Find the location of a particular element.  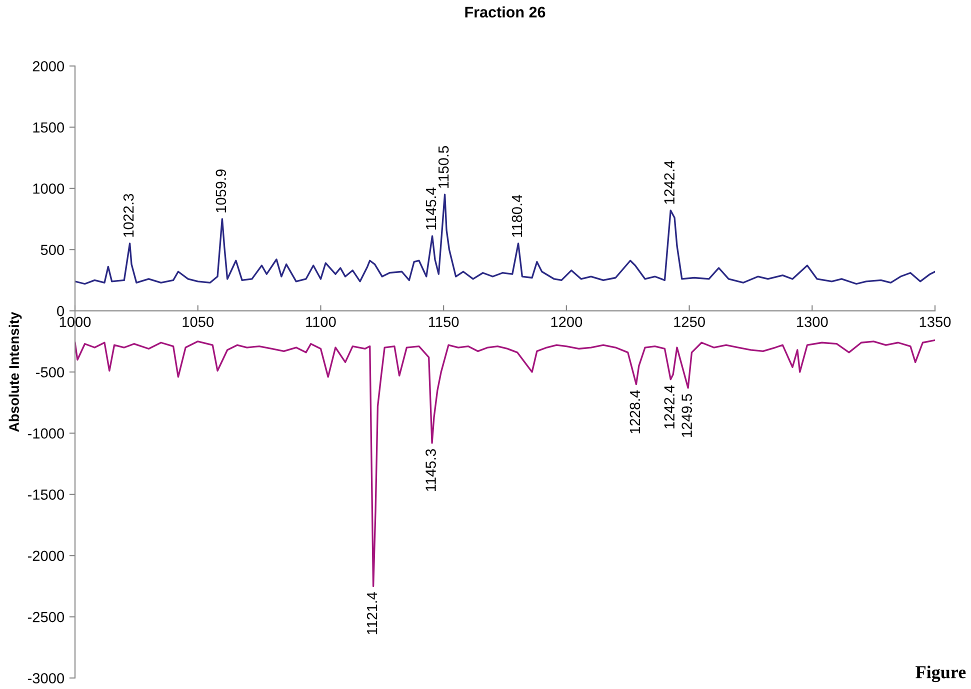

y-tick-label: 1500 is located at coordinates (48, 127).